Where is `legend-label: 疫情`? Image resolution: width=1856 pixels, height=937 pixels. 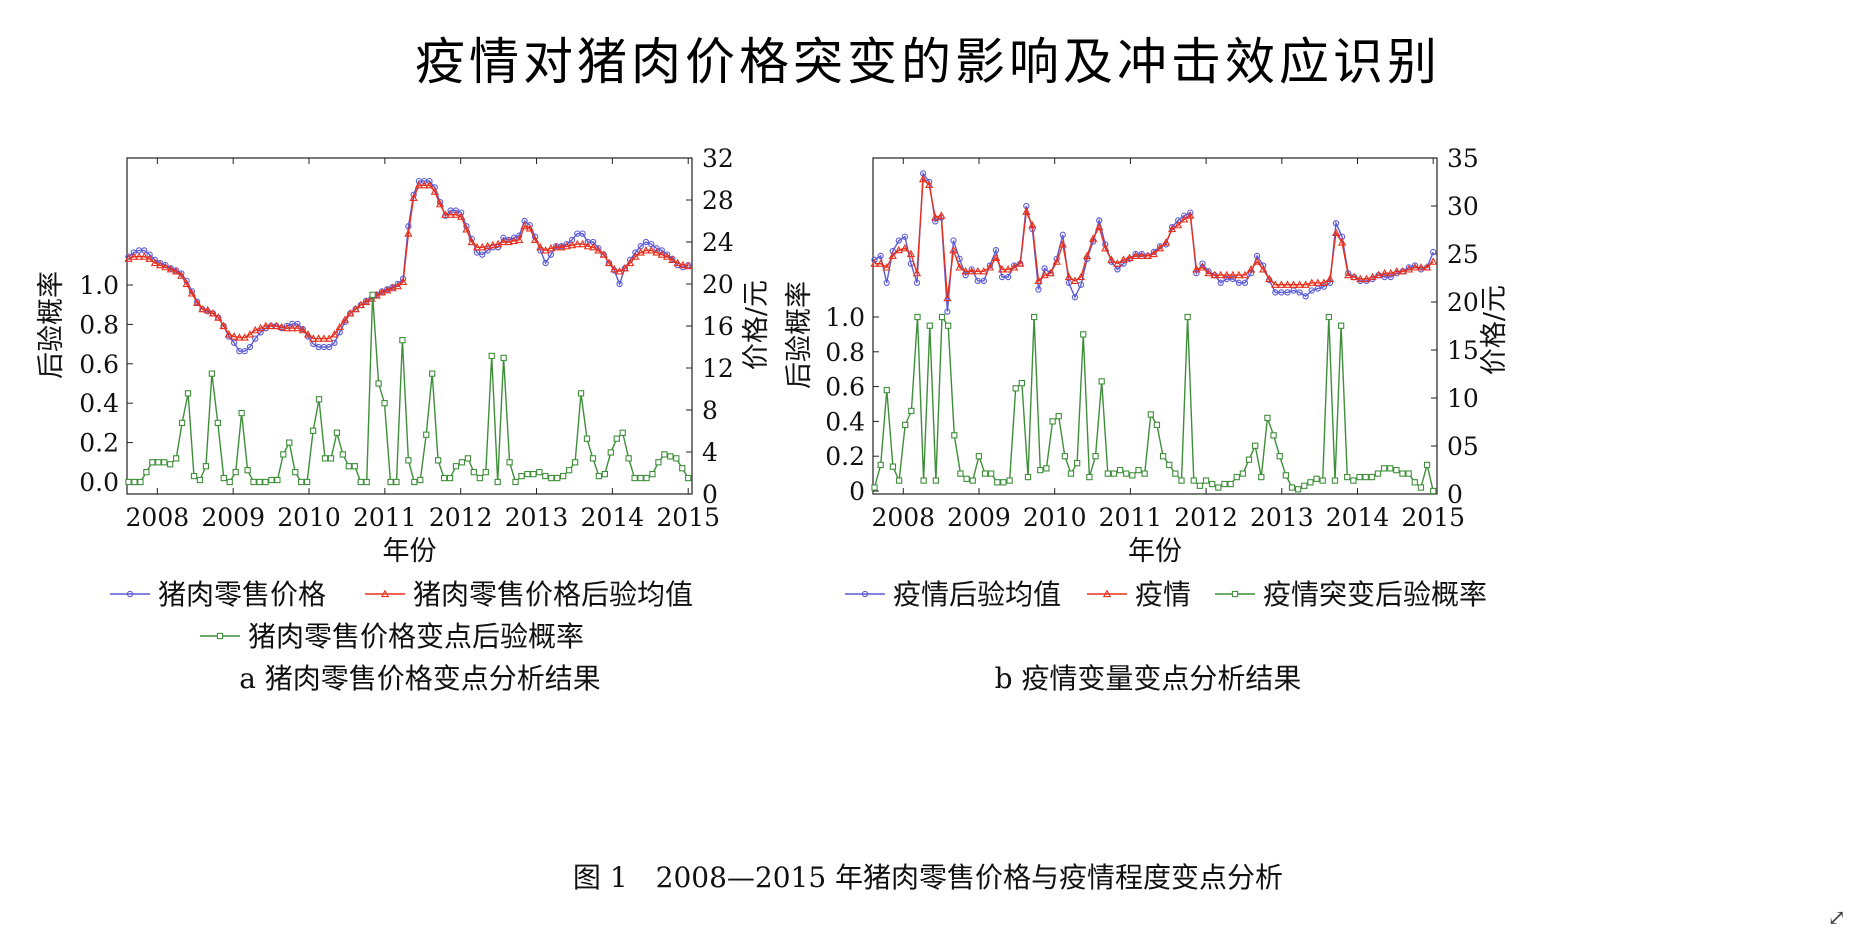 legend-label: 疫情 is located at coordinates (1163, 594).